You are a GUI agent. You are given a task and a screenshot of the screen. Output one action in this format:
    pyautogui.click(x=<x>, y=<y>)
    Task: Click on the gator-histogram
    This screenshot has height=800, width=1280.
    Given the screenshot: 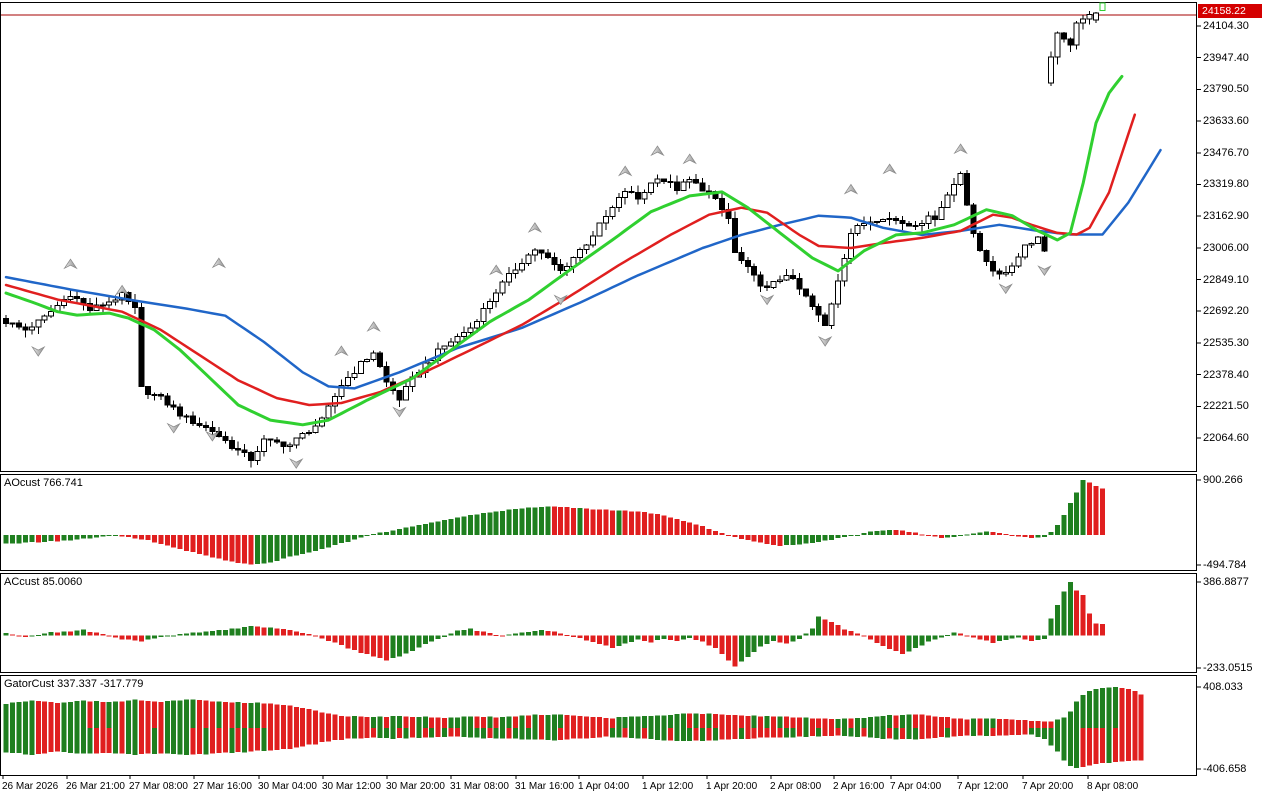 What is the action you would take?
    pyautogui.click(x=573, y=728)
    